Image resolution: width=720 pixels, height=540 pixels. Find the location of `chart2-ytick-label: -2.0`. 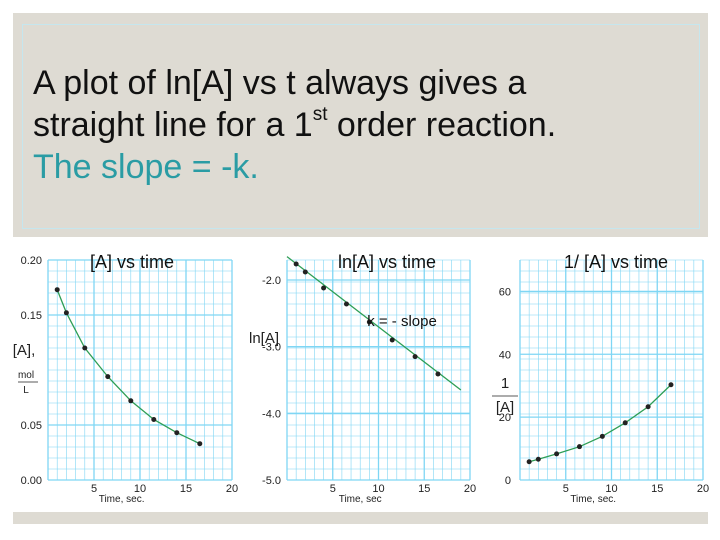

chart2-ytick-label: -2.0 is located at coordinates (271, 281).